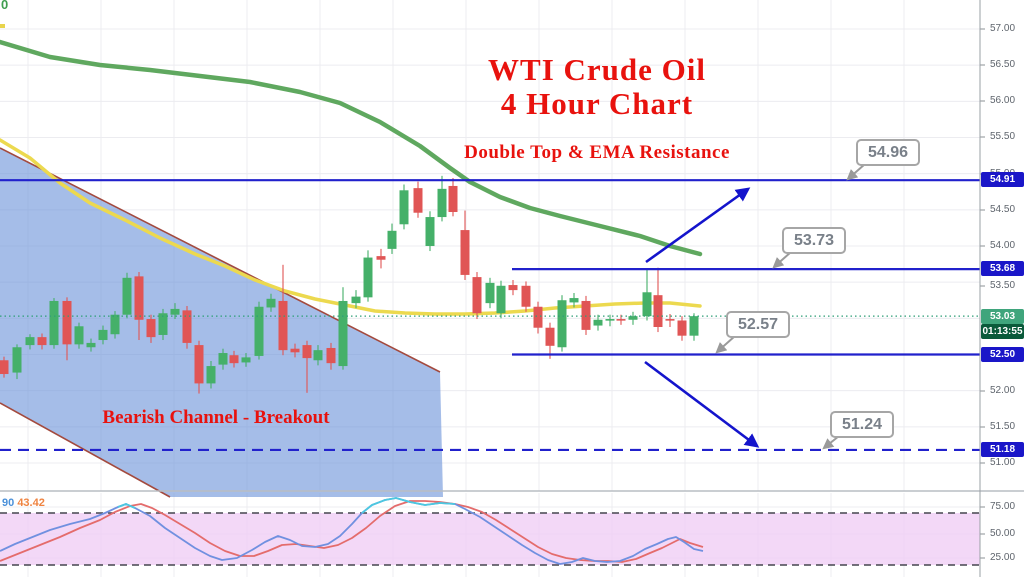 This screenshot has height=577, width=1024. I want to click on breakdown-arrow-down, so click(702, 404).